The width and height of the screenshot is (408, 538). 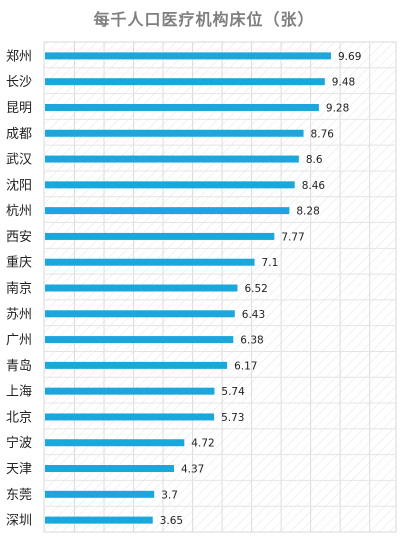 What do you see at coordinates (19, 263) in the screenshot?
I see `category-label: 重庆` at bounding box center [19, 263].